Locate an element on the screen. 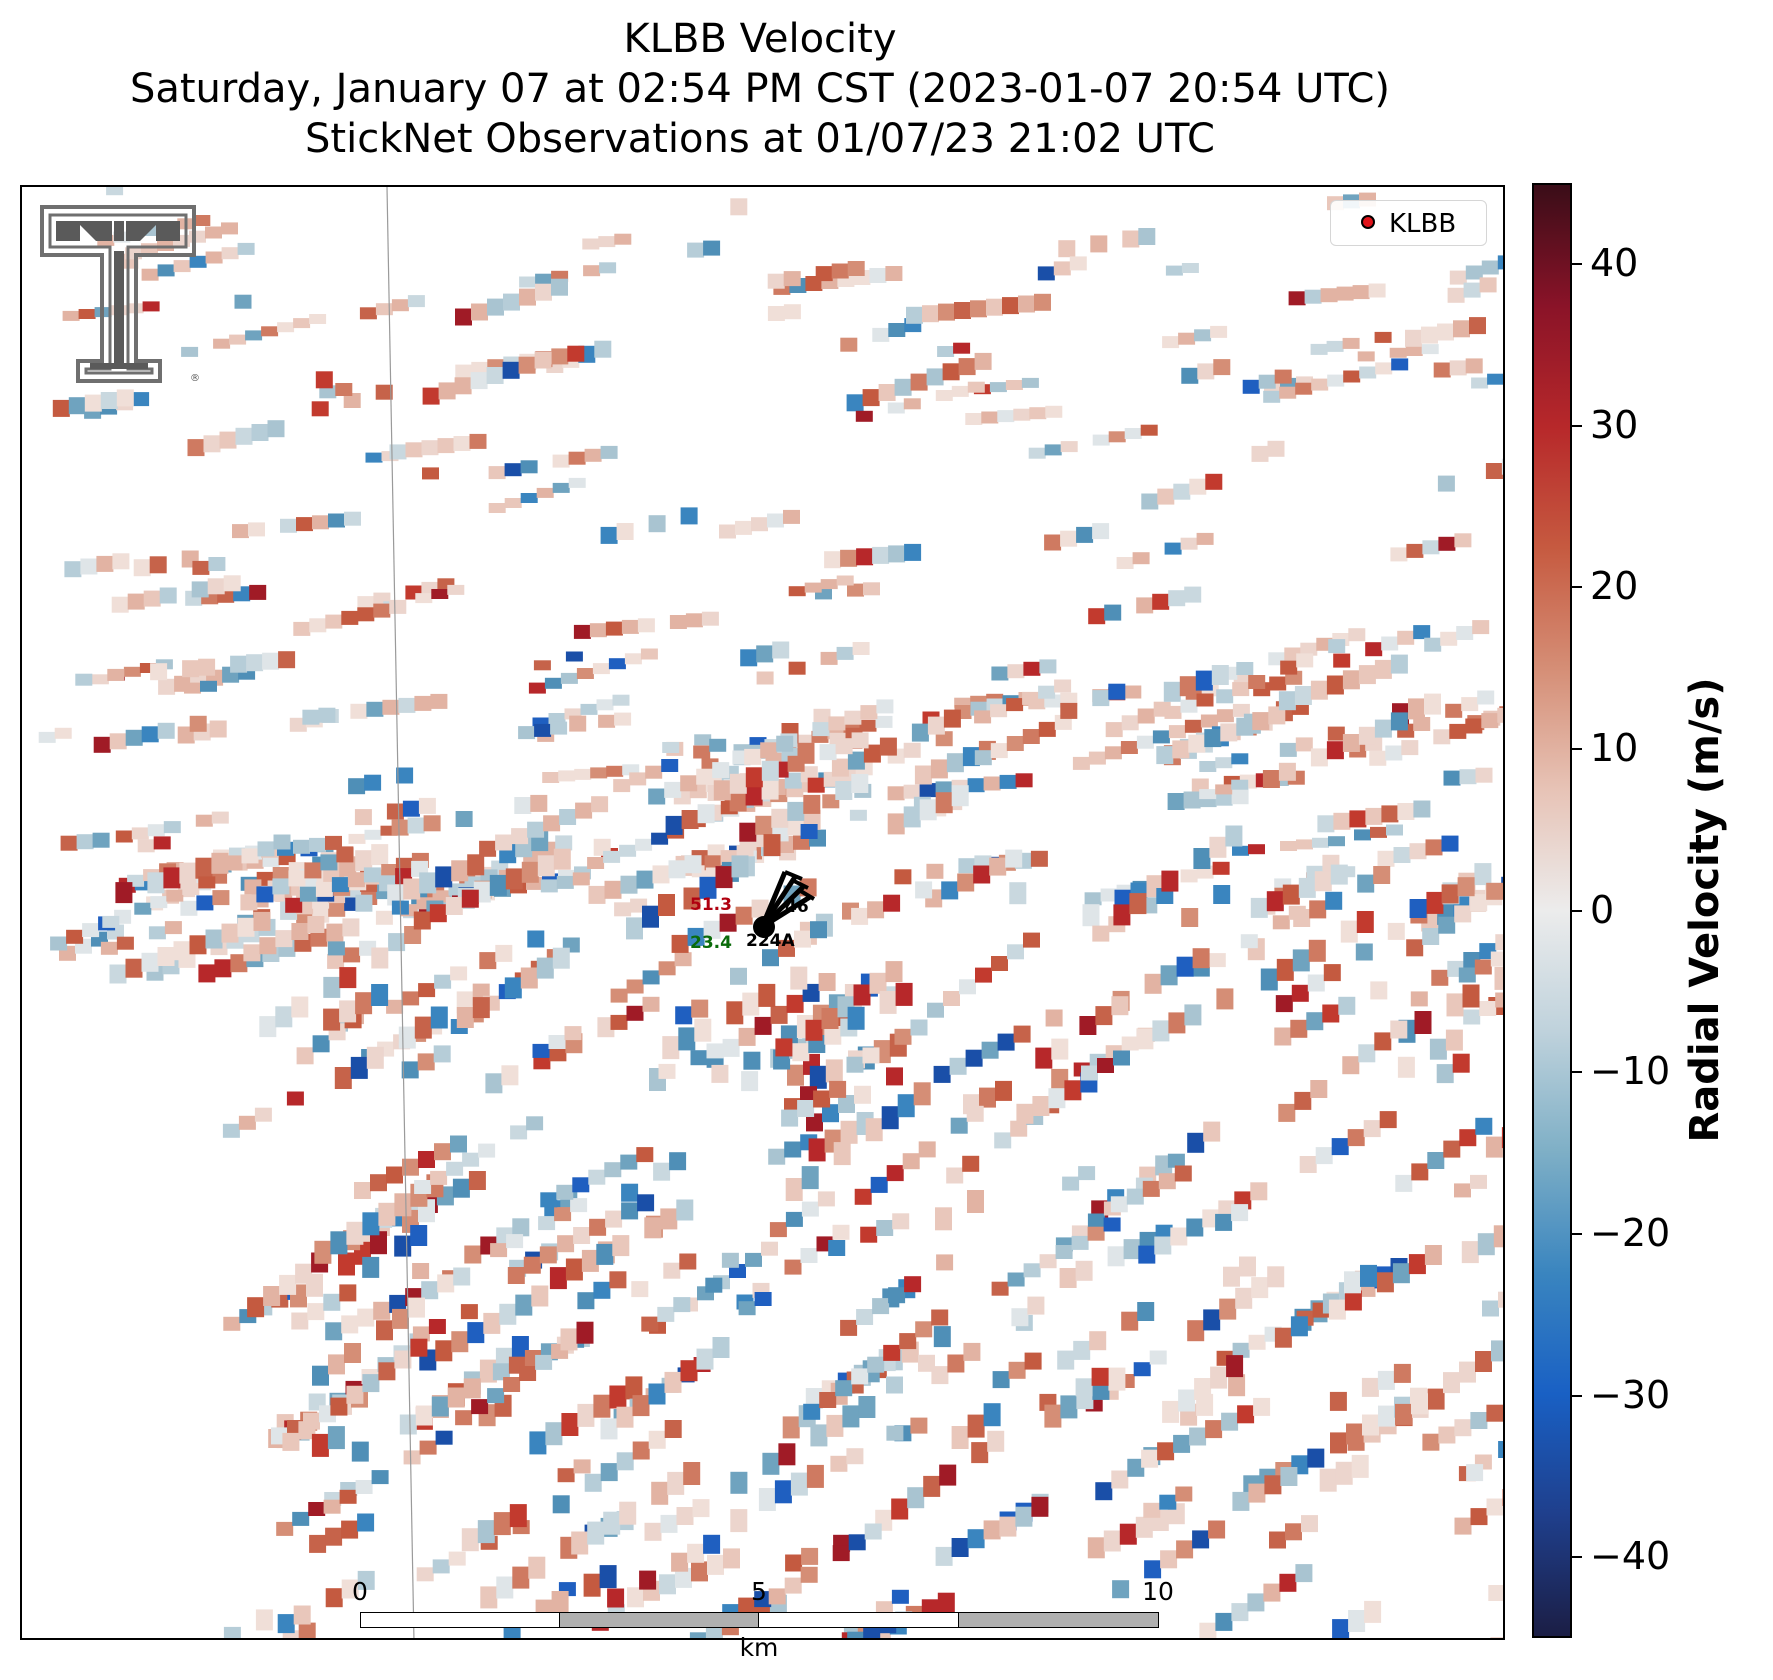 This screenshot has width=1773, height=1680. colorbar-tick-label: −10 is located at coordinates (1630, 1071).